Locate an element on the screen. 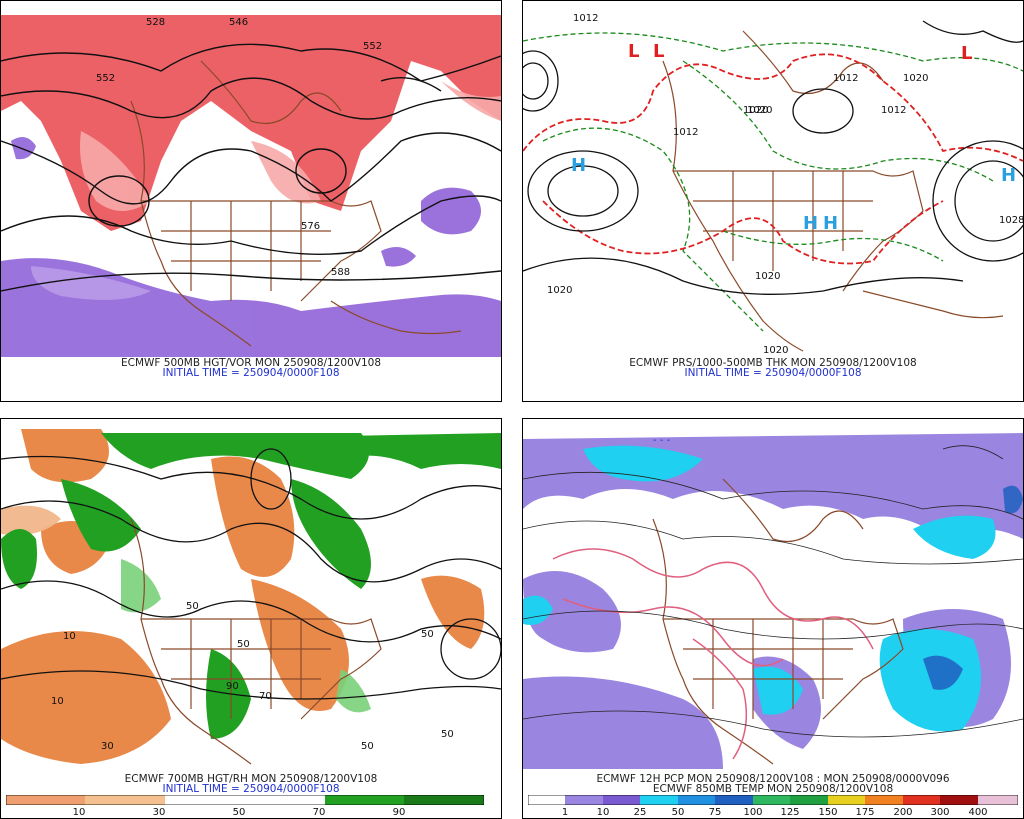  contour-label: 1028 is located at coordinates (1011, 220).